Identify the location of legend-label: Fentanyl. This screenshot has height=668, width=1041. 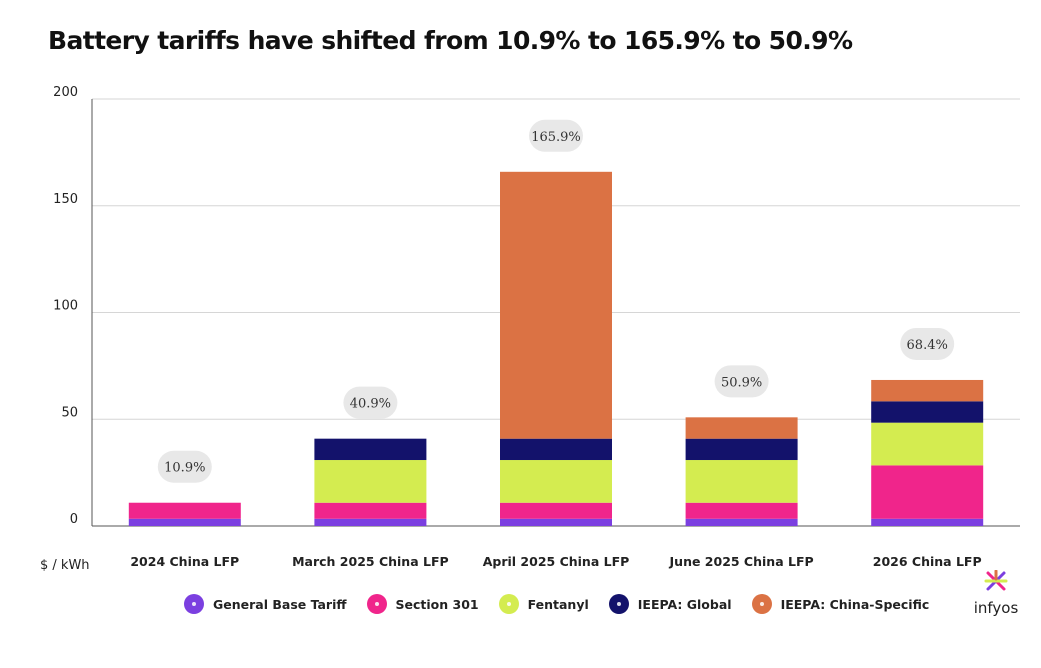
(558, 604).